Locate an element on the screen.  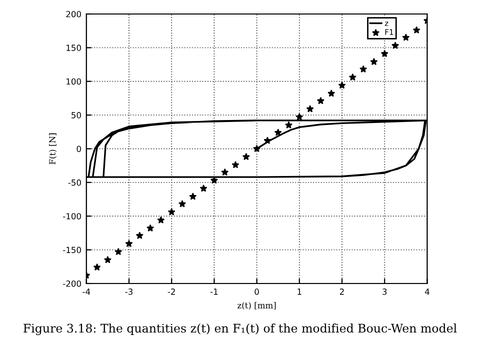
x-tick-label: 3 is located at coordinates (384, 291).